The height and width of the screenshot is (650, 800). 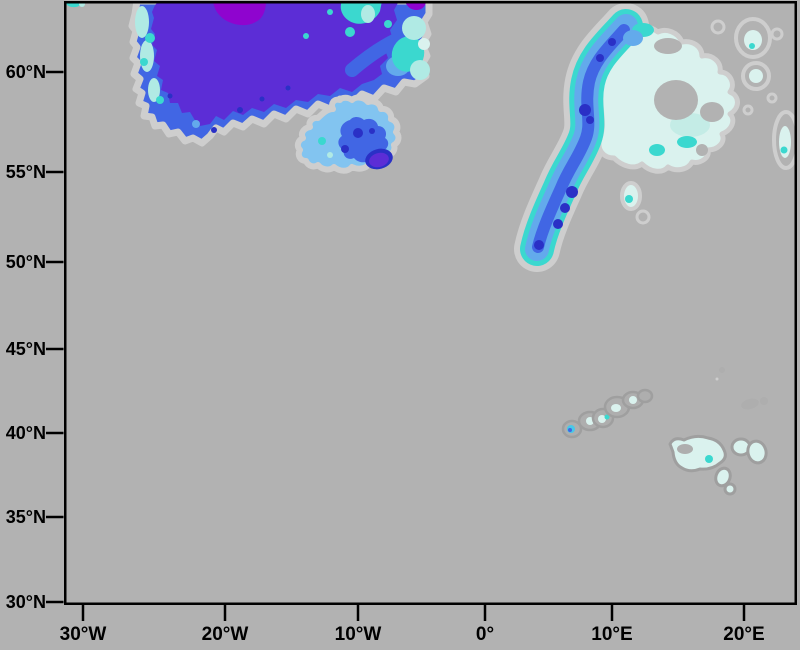 What do you see at coordinates (718, 431) in the screenshot?
I see `region-southeast-islands` at bounding box center [718, 431].